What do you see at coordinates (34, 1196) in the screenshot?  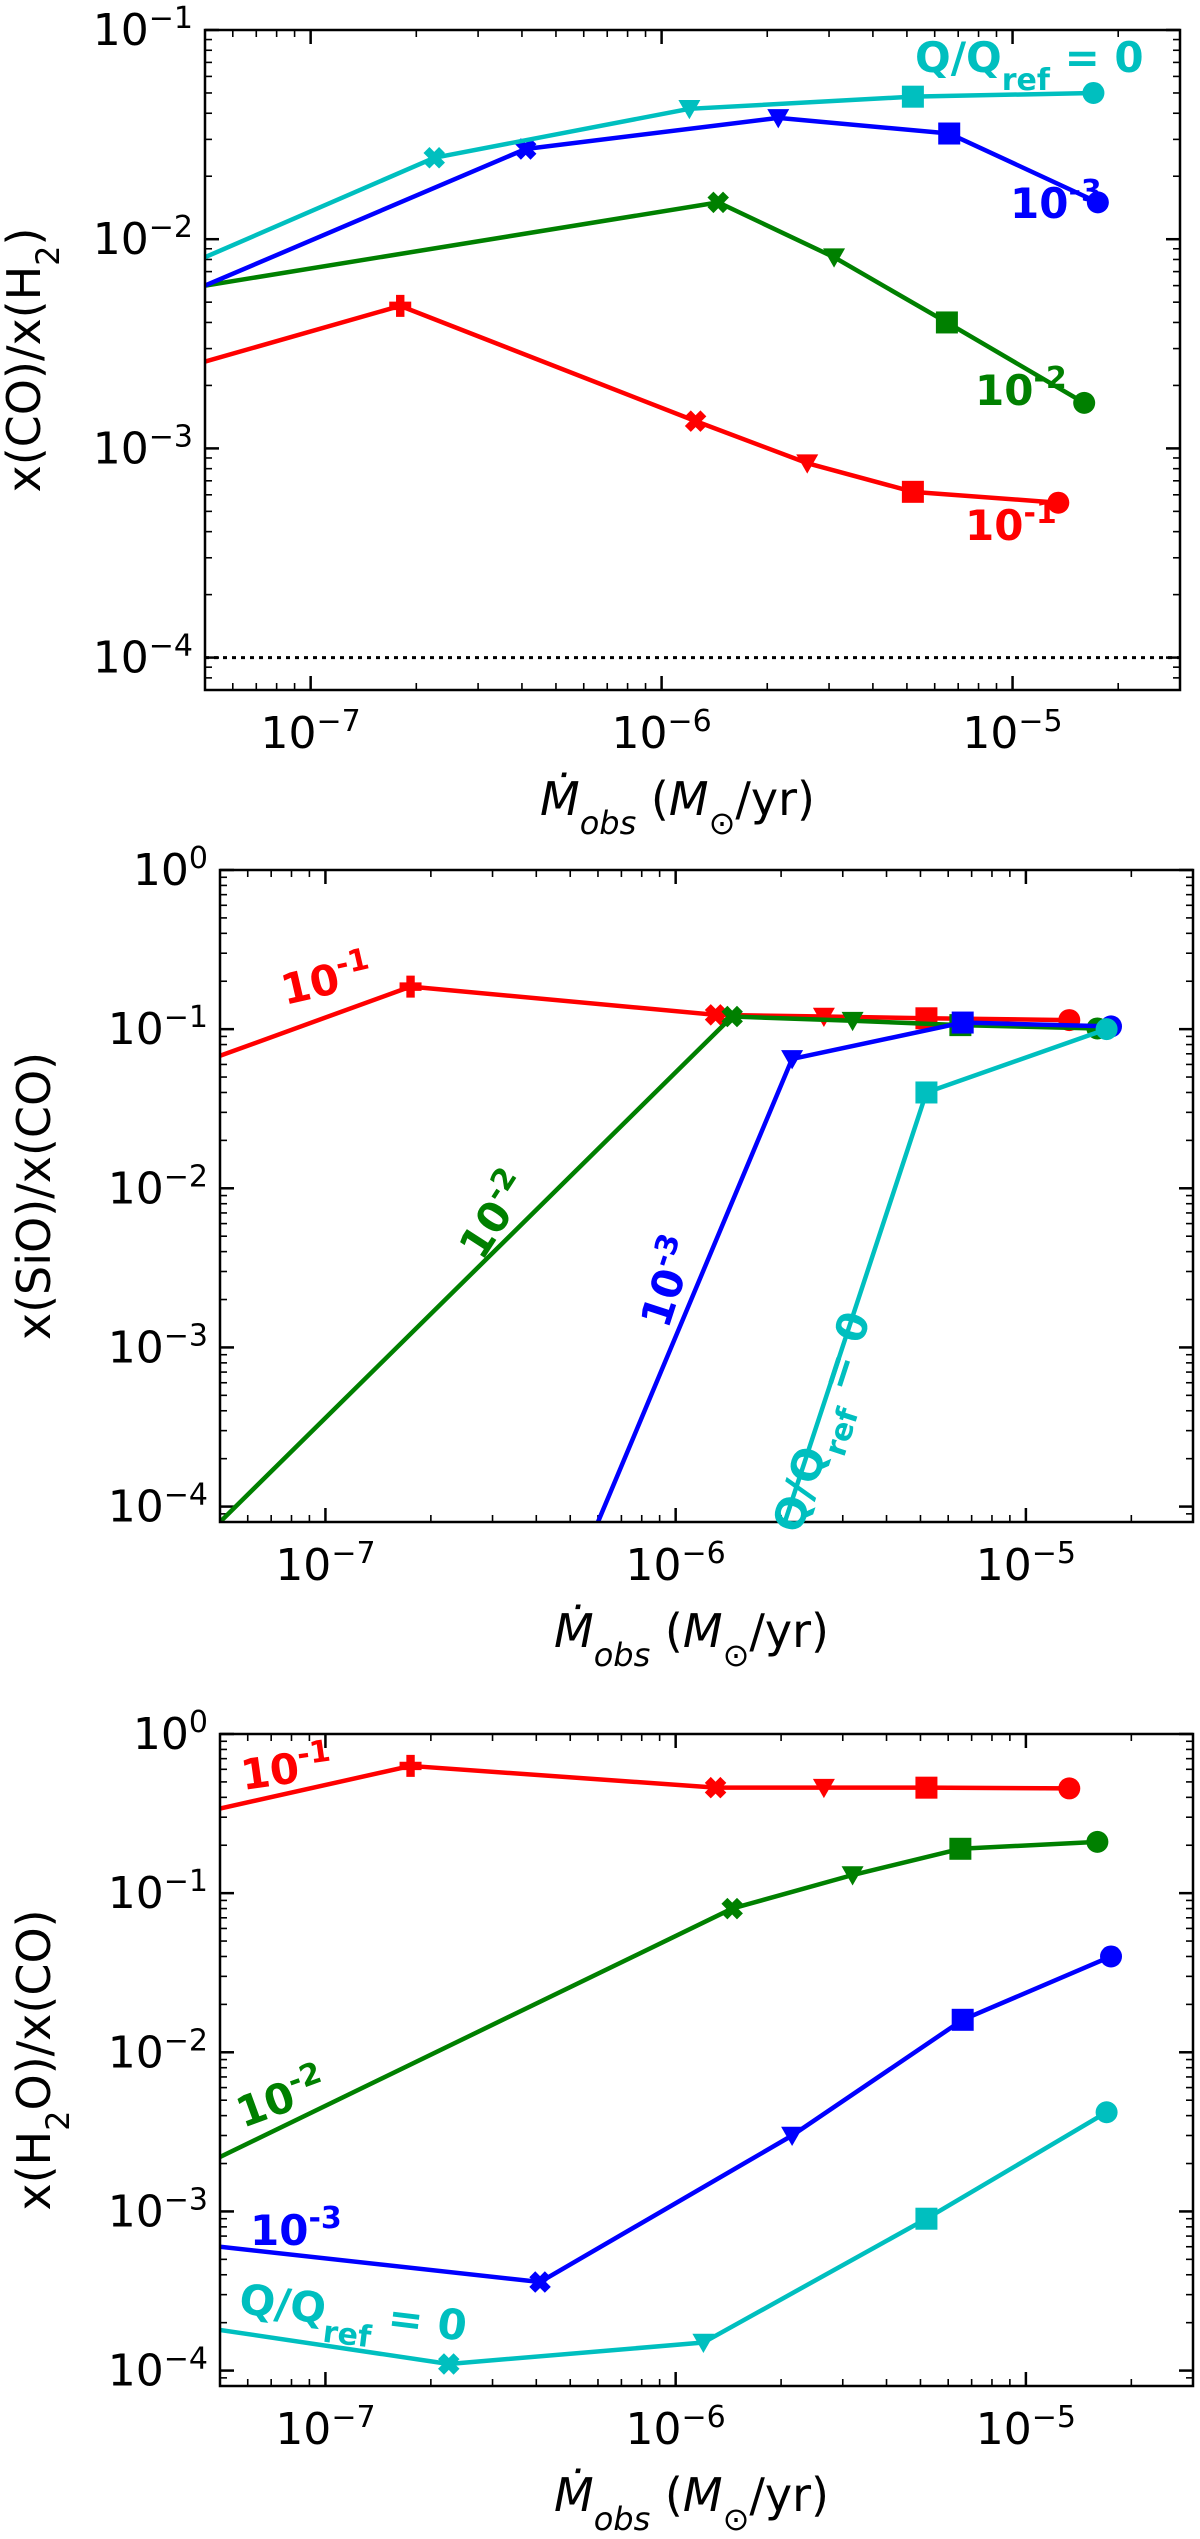 I see `y-axis-label: x(SiO)/x(CO)` at bounding box center [34, 1196].